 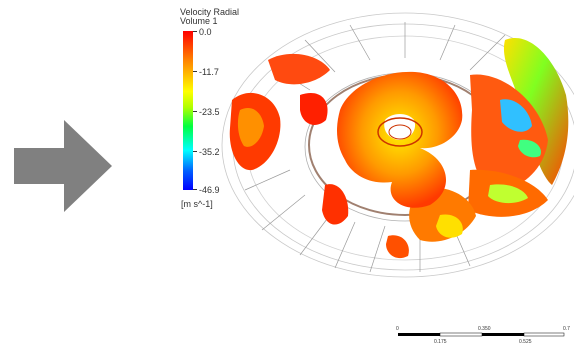 I want to click on scale-label: 0.525, so click(x=525, y=342).